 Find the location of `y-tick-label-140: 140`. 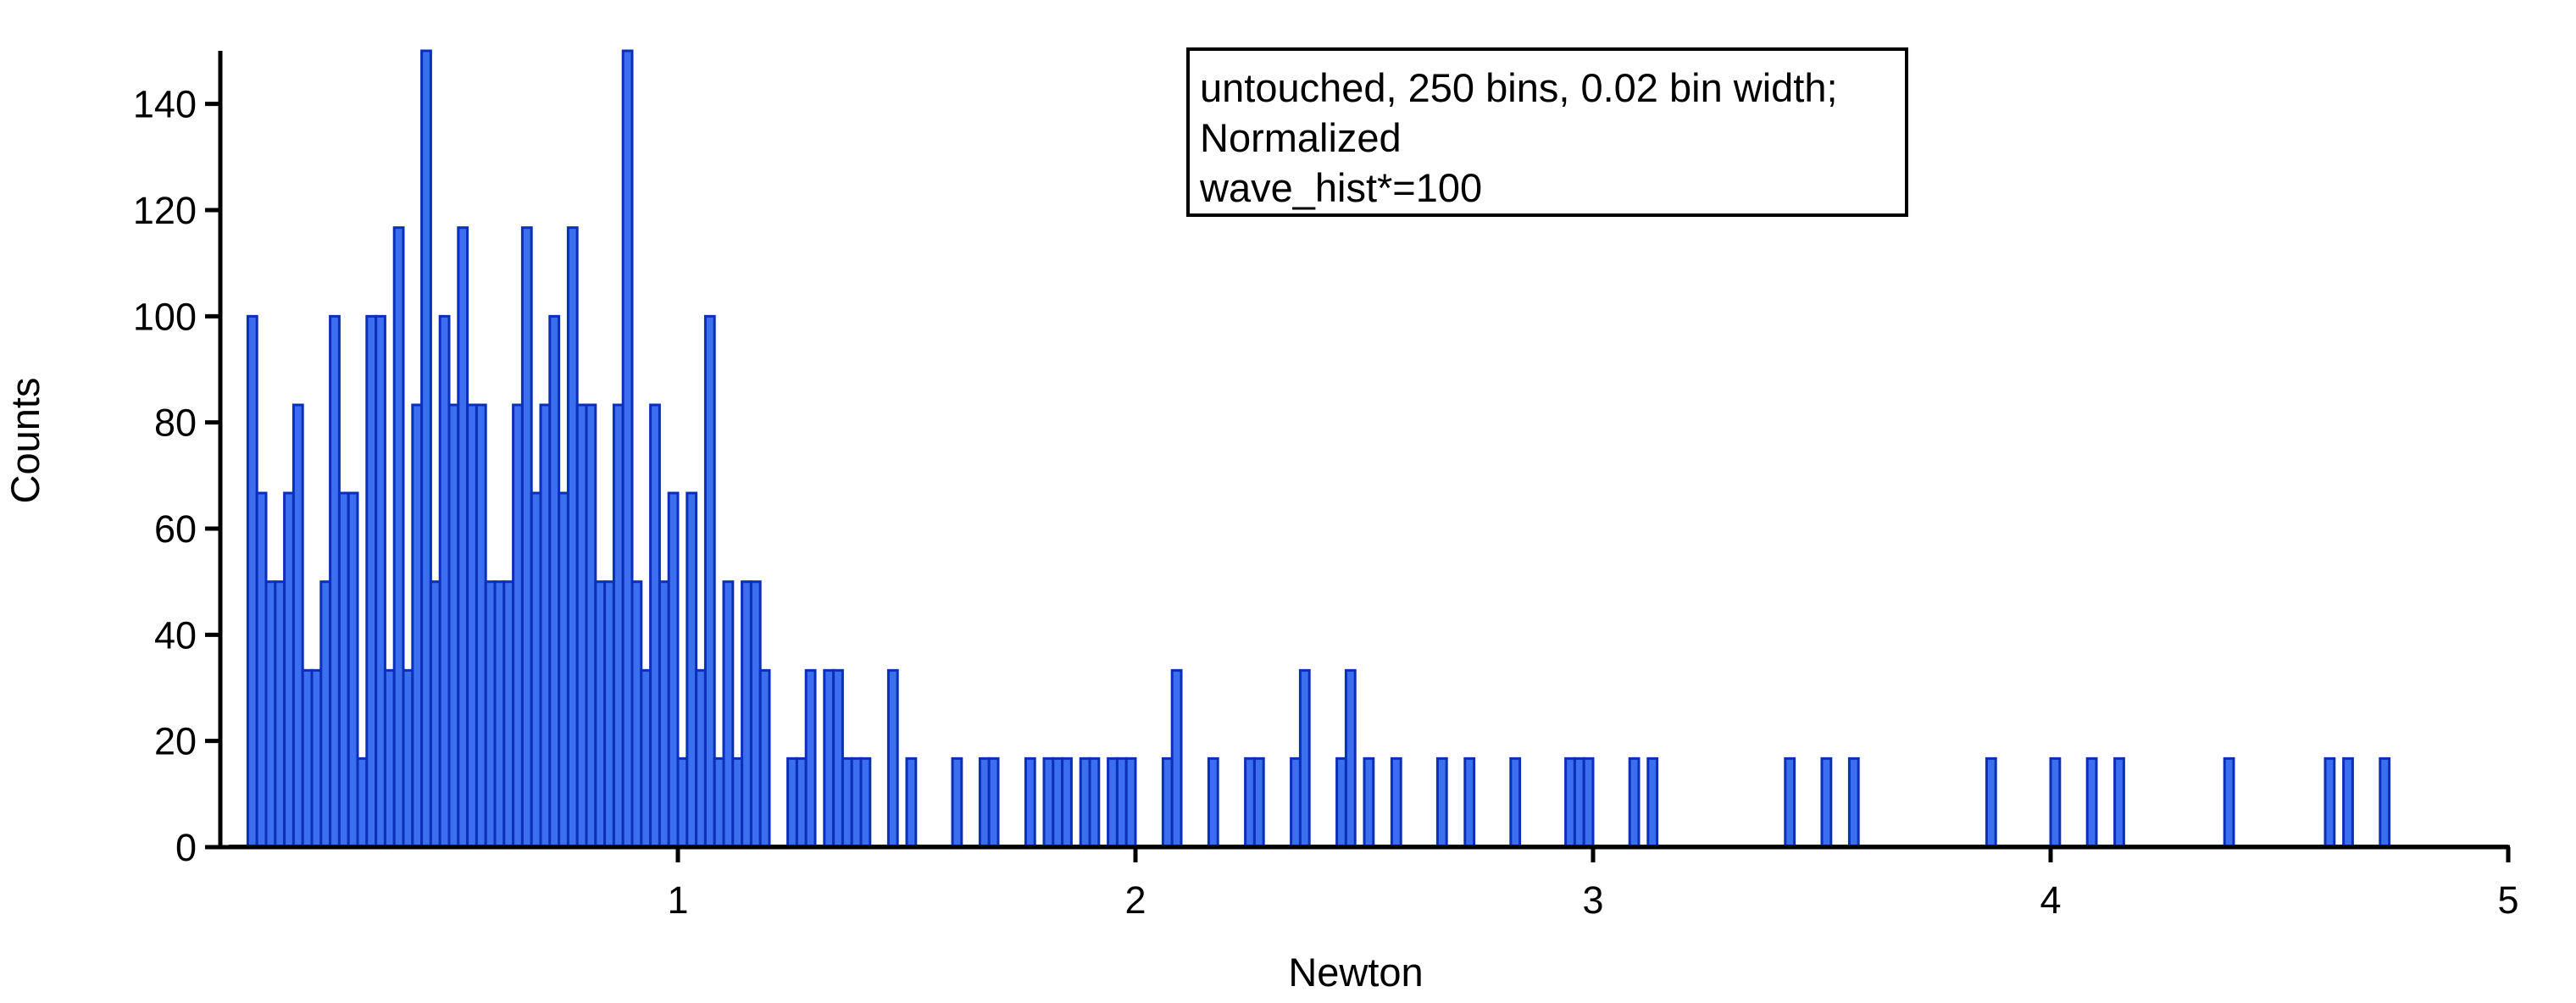

y-tick-label-140: 140 is located at coordinates (165, 104).